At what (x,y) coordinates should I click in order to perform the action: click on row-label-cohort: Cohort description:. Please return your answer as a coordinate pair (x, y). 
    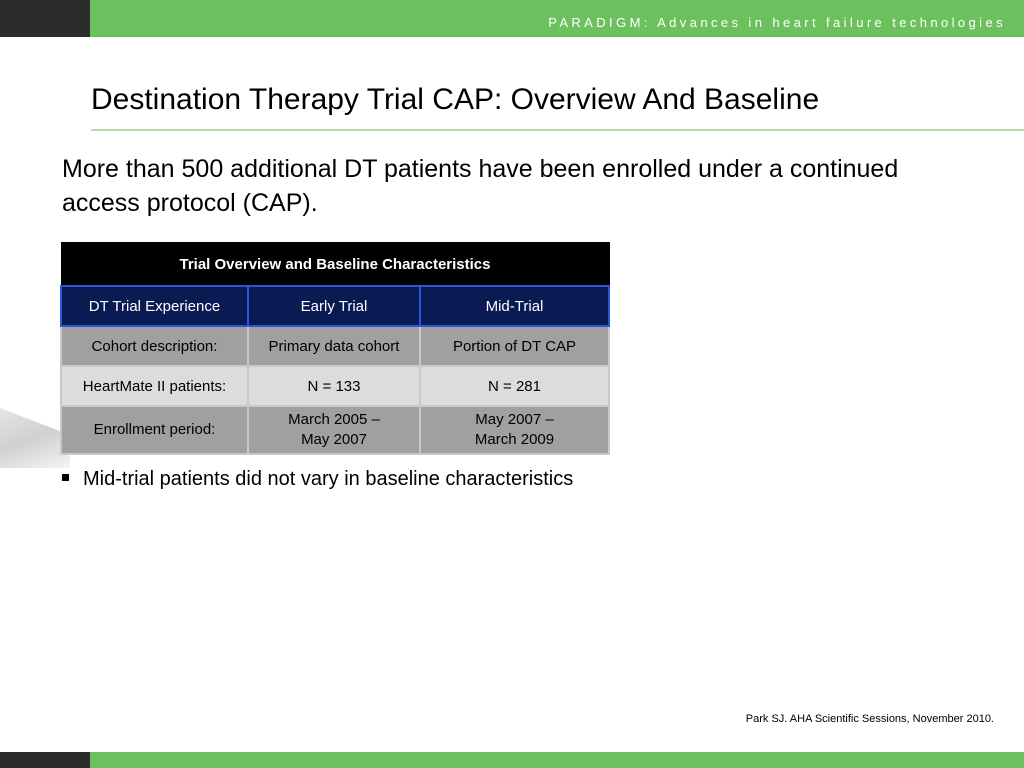
    Looking at the image, I should click on (154, 346).